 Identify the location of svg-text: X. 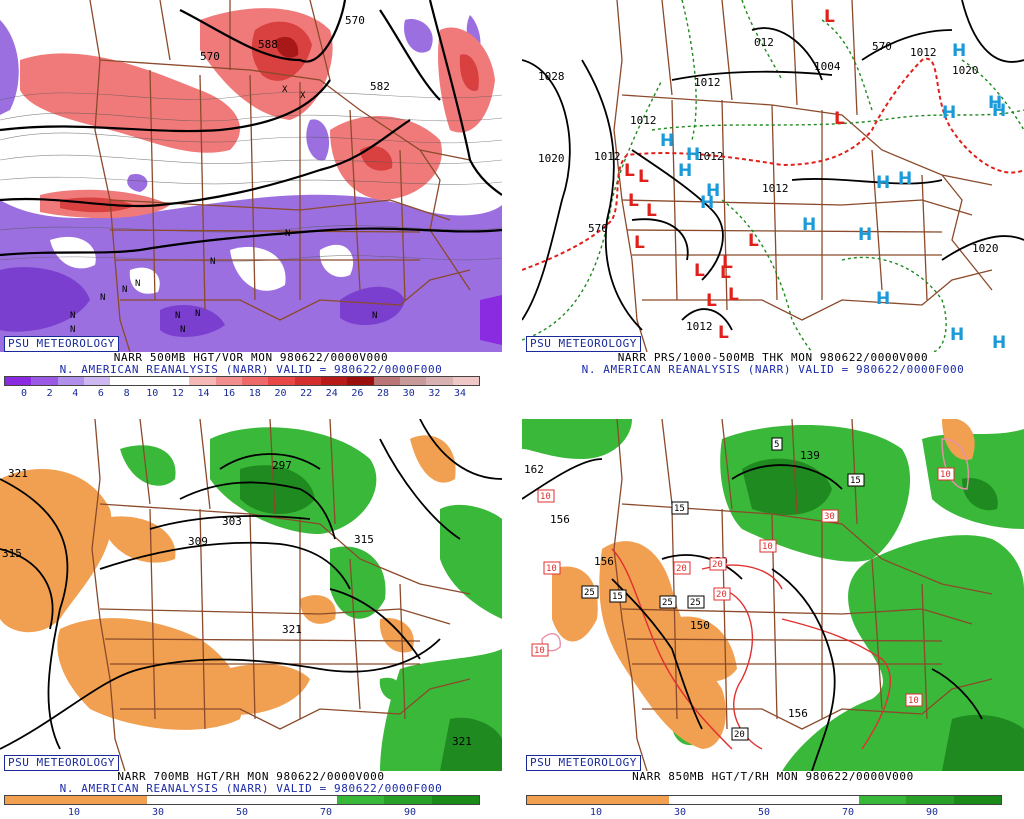
(303, 96).